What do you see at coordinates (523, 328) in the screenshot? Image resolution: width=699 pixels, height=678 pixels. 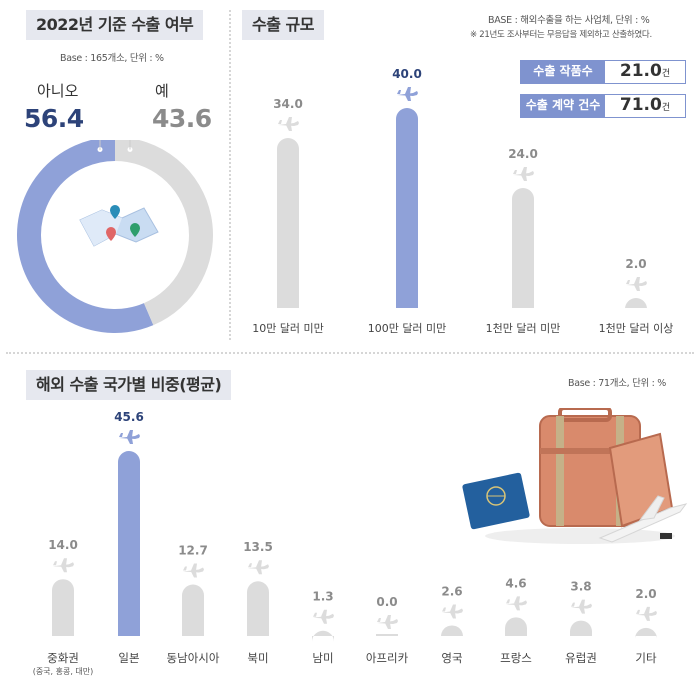 I see `category-label: 1천만 달러 미만` at bounding box center [523, 328].